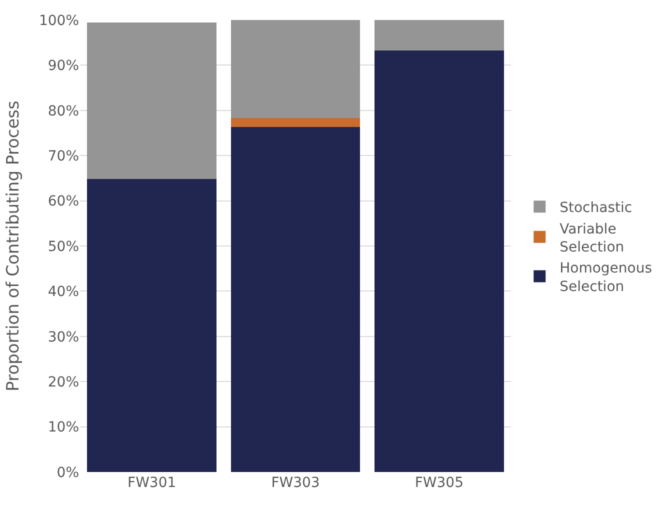 This screenshot has height=507, width=670. What do you see at coordinates (63, 382) in the screenshot?
I see `y-tick-label: 20%` at bounding box center [63, 382].